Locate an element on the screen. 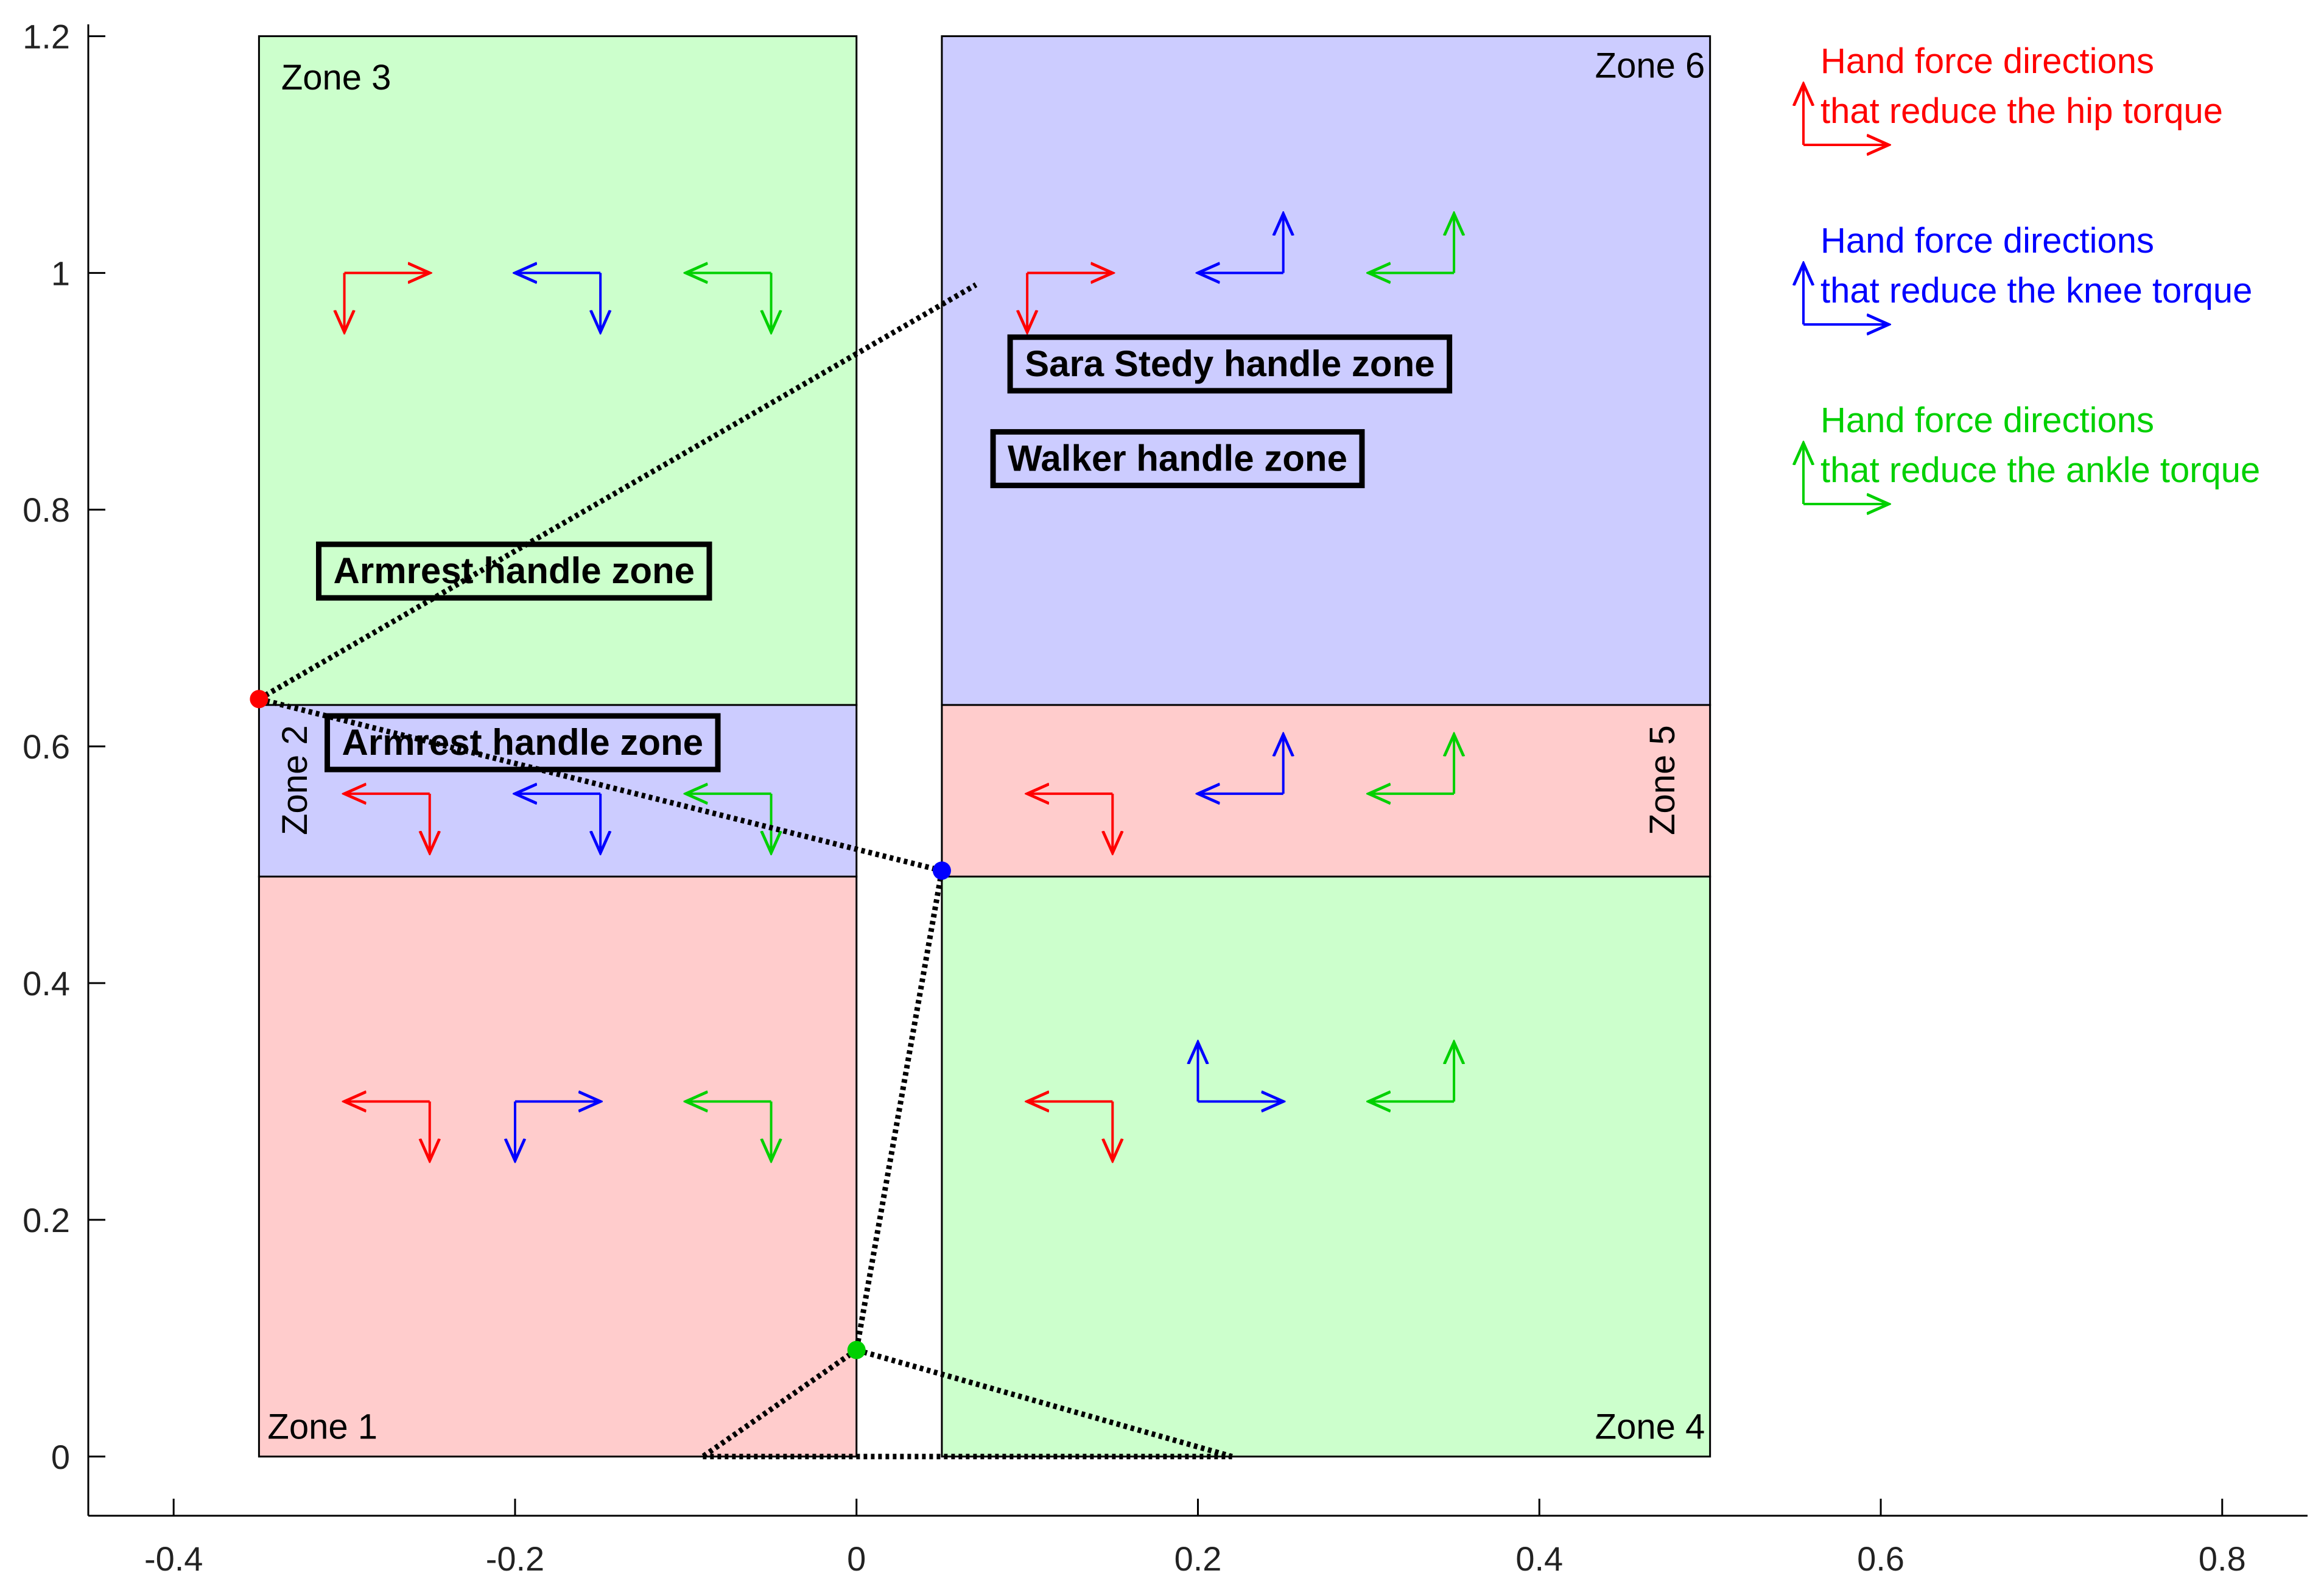 The width and height of the screenshot is (2324, 1590). x-tick-label: 0.8 is located at coordinates (2222, 1559).